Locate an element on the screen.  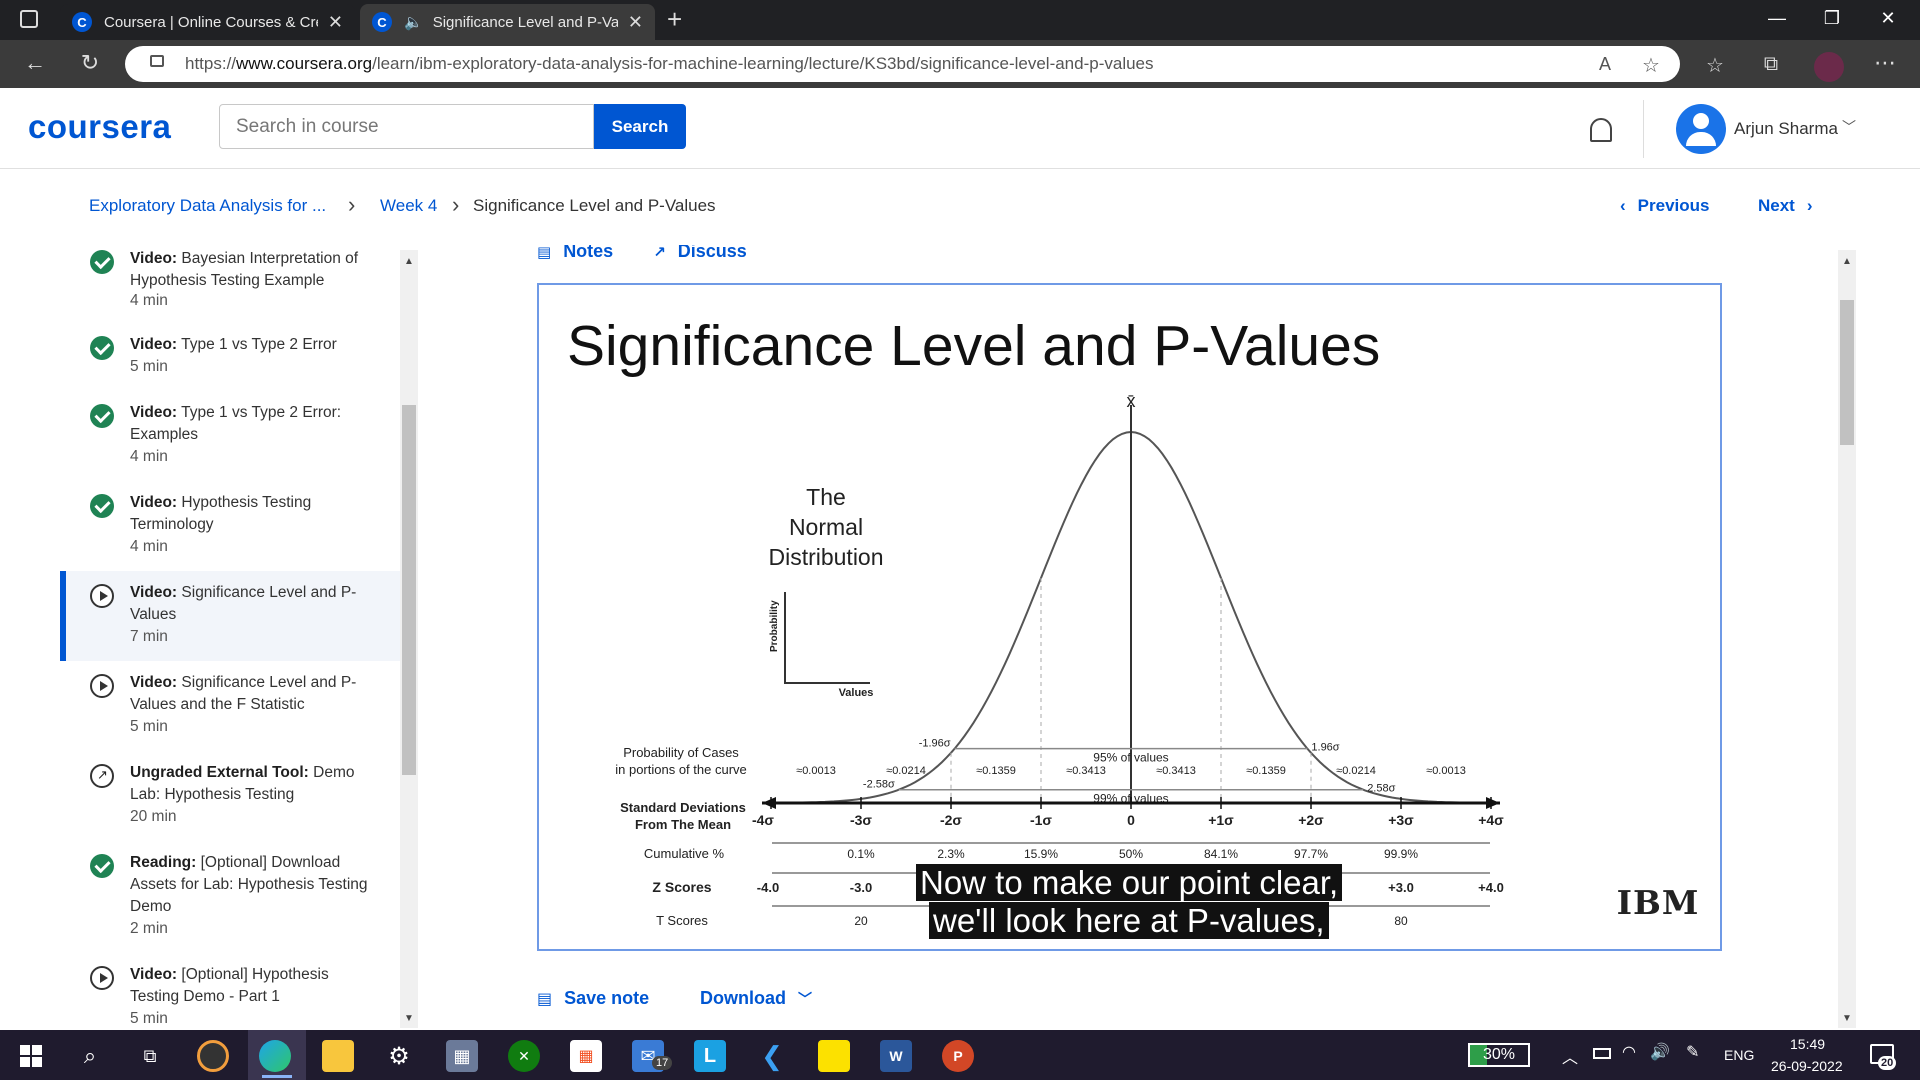
item-duration: 2 min is located at coordinates (149, 928).